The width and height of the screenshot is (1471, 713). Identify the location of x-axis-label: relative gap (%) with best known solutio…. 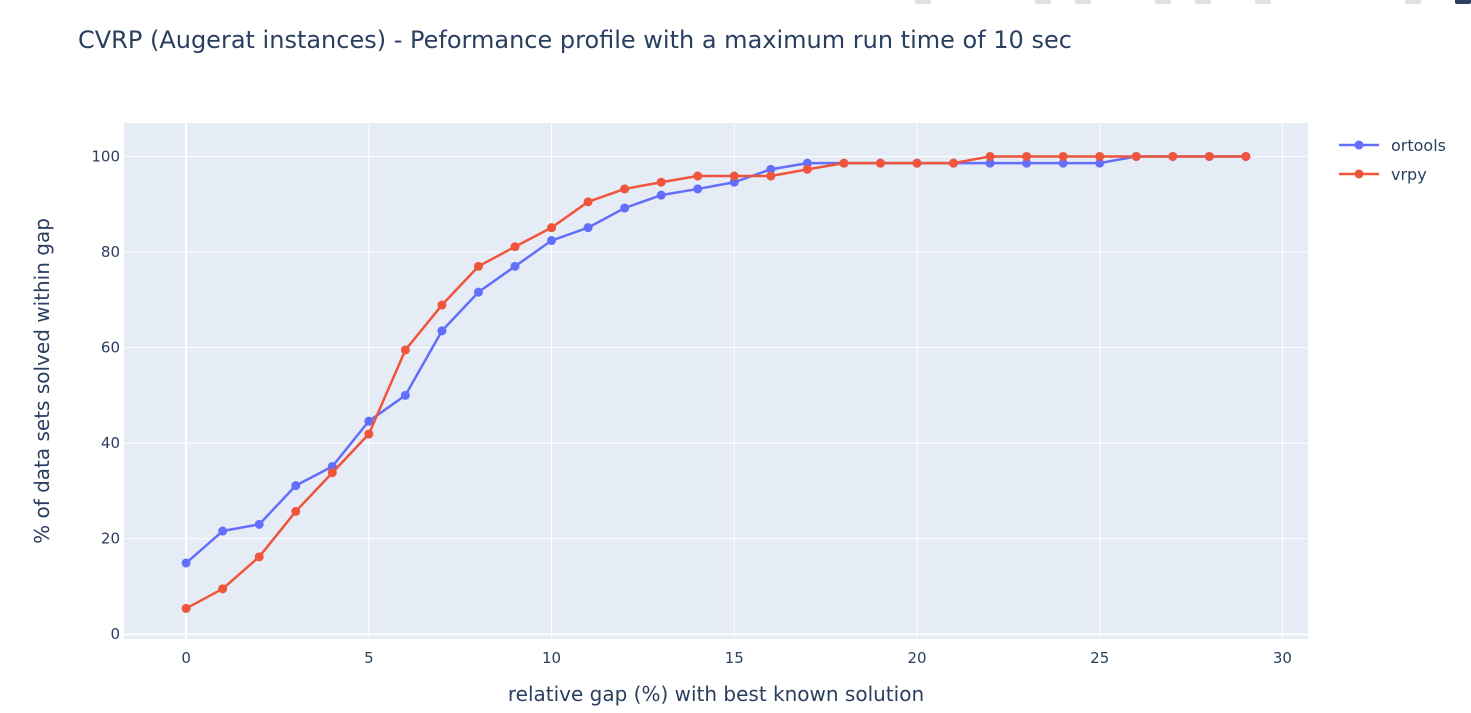
(716, 694).